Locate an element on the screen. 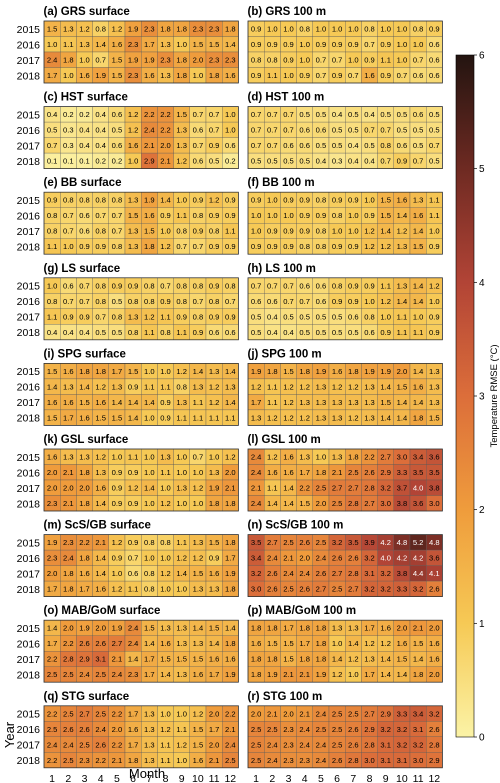 The image size is (500, 783). panel-title: (l) GSL 100 m is located at coordinates (284, 440).